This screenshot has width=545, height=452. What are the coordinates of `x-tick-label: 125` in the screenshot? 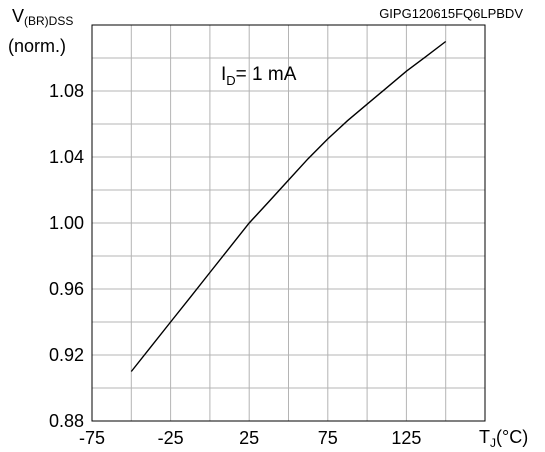 It's located at (406, 438).